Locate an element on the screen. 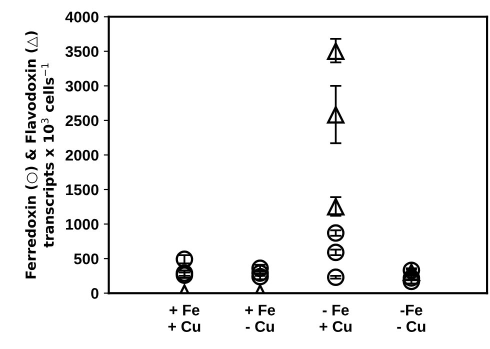  y-tick-label: 1000 is located at coordinates (82, 224).